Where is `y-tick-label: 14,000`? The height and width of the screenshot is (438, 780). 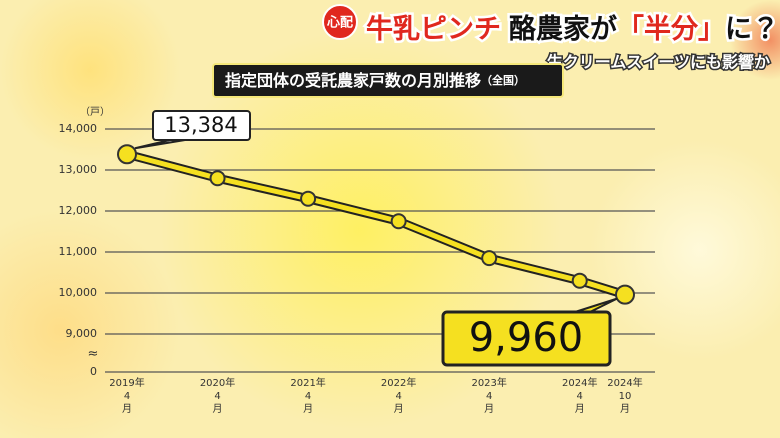
y-tick-label: 14,000 is located at coordinates (78, 128).